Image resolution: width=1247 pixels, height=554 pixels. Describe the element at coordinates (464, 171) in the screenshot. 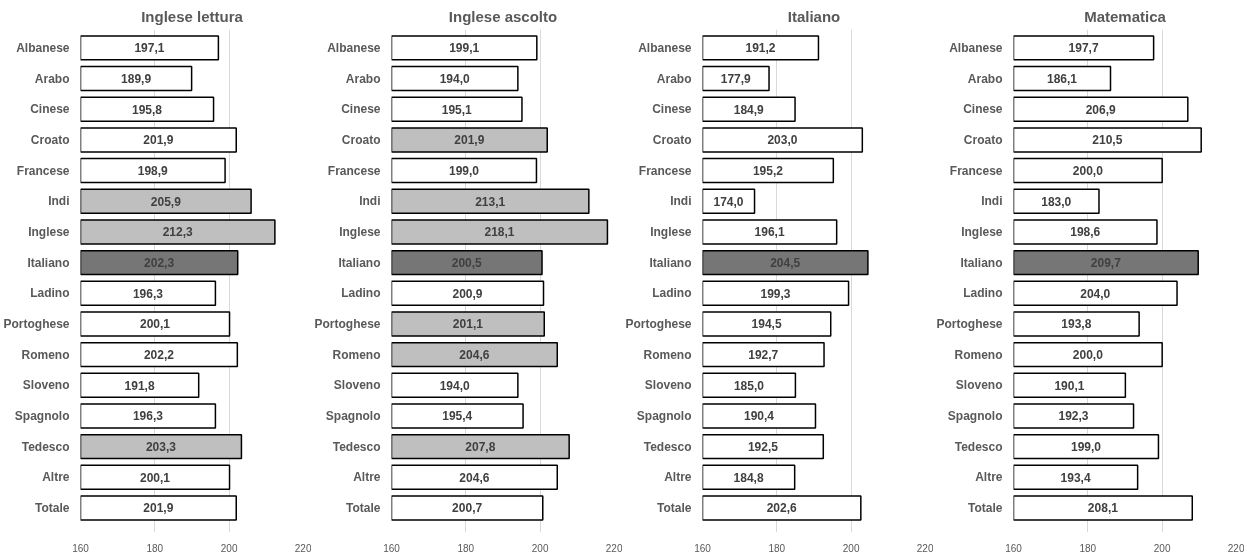

I see `data-label: 199,0` at that location.